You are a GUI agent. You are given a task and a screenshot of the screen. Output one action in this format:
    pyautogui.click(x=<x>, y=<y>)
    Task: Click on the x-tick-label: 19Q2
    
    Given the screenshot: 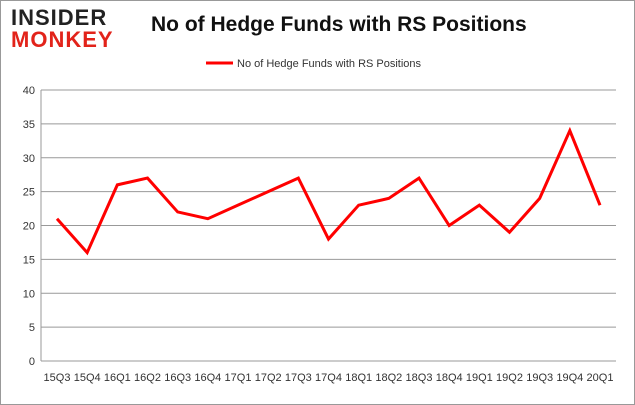 What is the action you would take?
    pyautogui.click(x=509, y=378)
    